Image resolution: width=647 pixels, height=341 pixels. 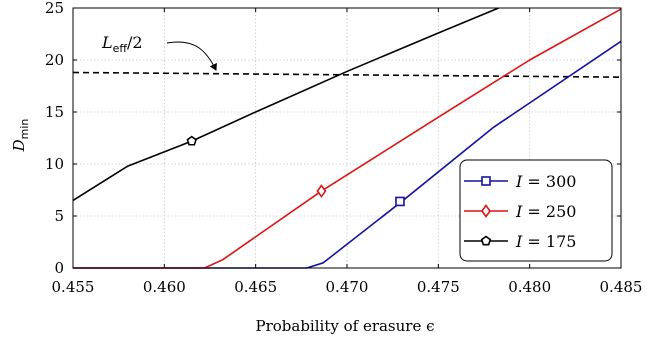 I want to click on x-tick-label: 0.465, so click(x=255, y=287).